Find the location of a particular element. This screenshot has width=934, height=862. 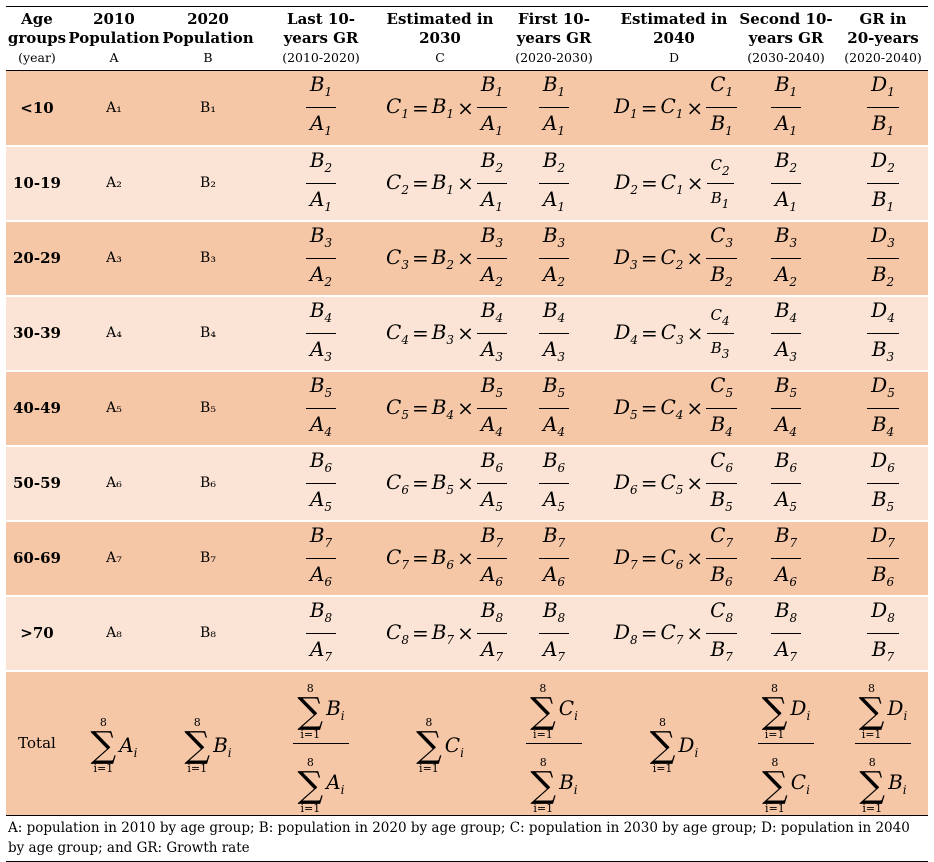

estimate-2030-formula: C1 = B1 × B1 A1 is located at coordinates (447, 108).